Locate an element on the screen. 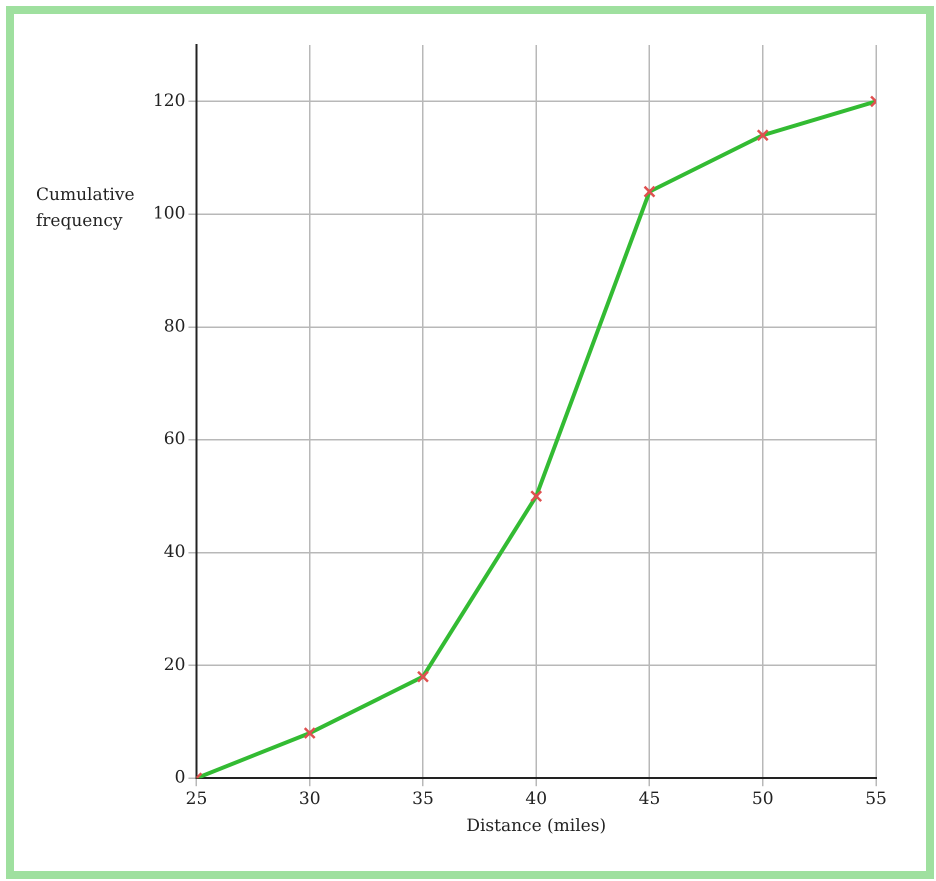 The width and height of the screenshot is (936, 881). y-tick-label: 60 is located at coordinates (175, 439).